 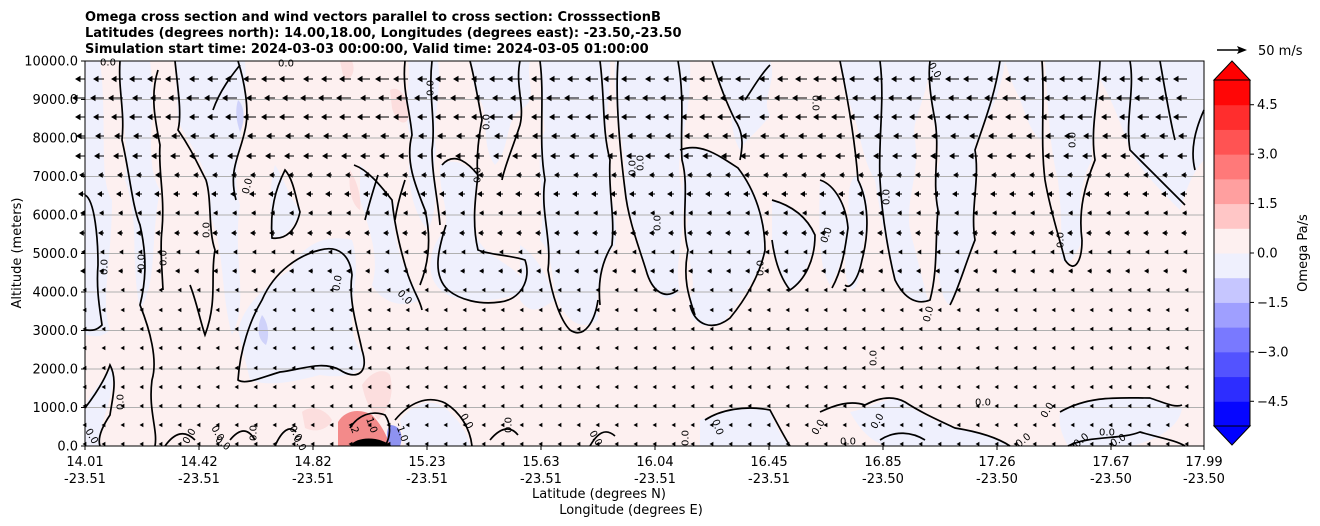 I want to click on x-tick-label-lat: 16.85, so click(x=882, y=462).